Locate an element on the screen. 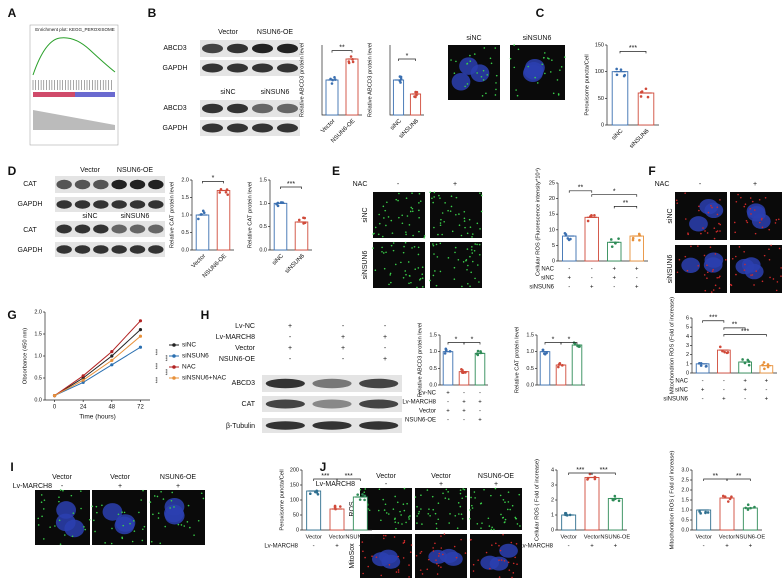 This screenshot has width=783, height=586. x-tick-label: siNC is located at coordinates (618, 135).